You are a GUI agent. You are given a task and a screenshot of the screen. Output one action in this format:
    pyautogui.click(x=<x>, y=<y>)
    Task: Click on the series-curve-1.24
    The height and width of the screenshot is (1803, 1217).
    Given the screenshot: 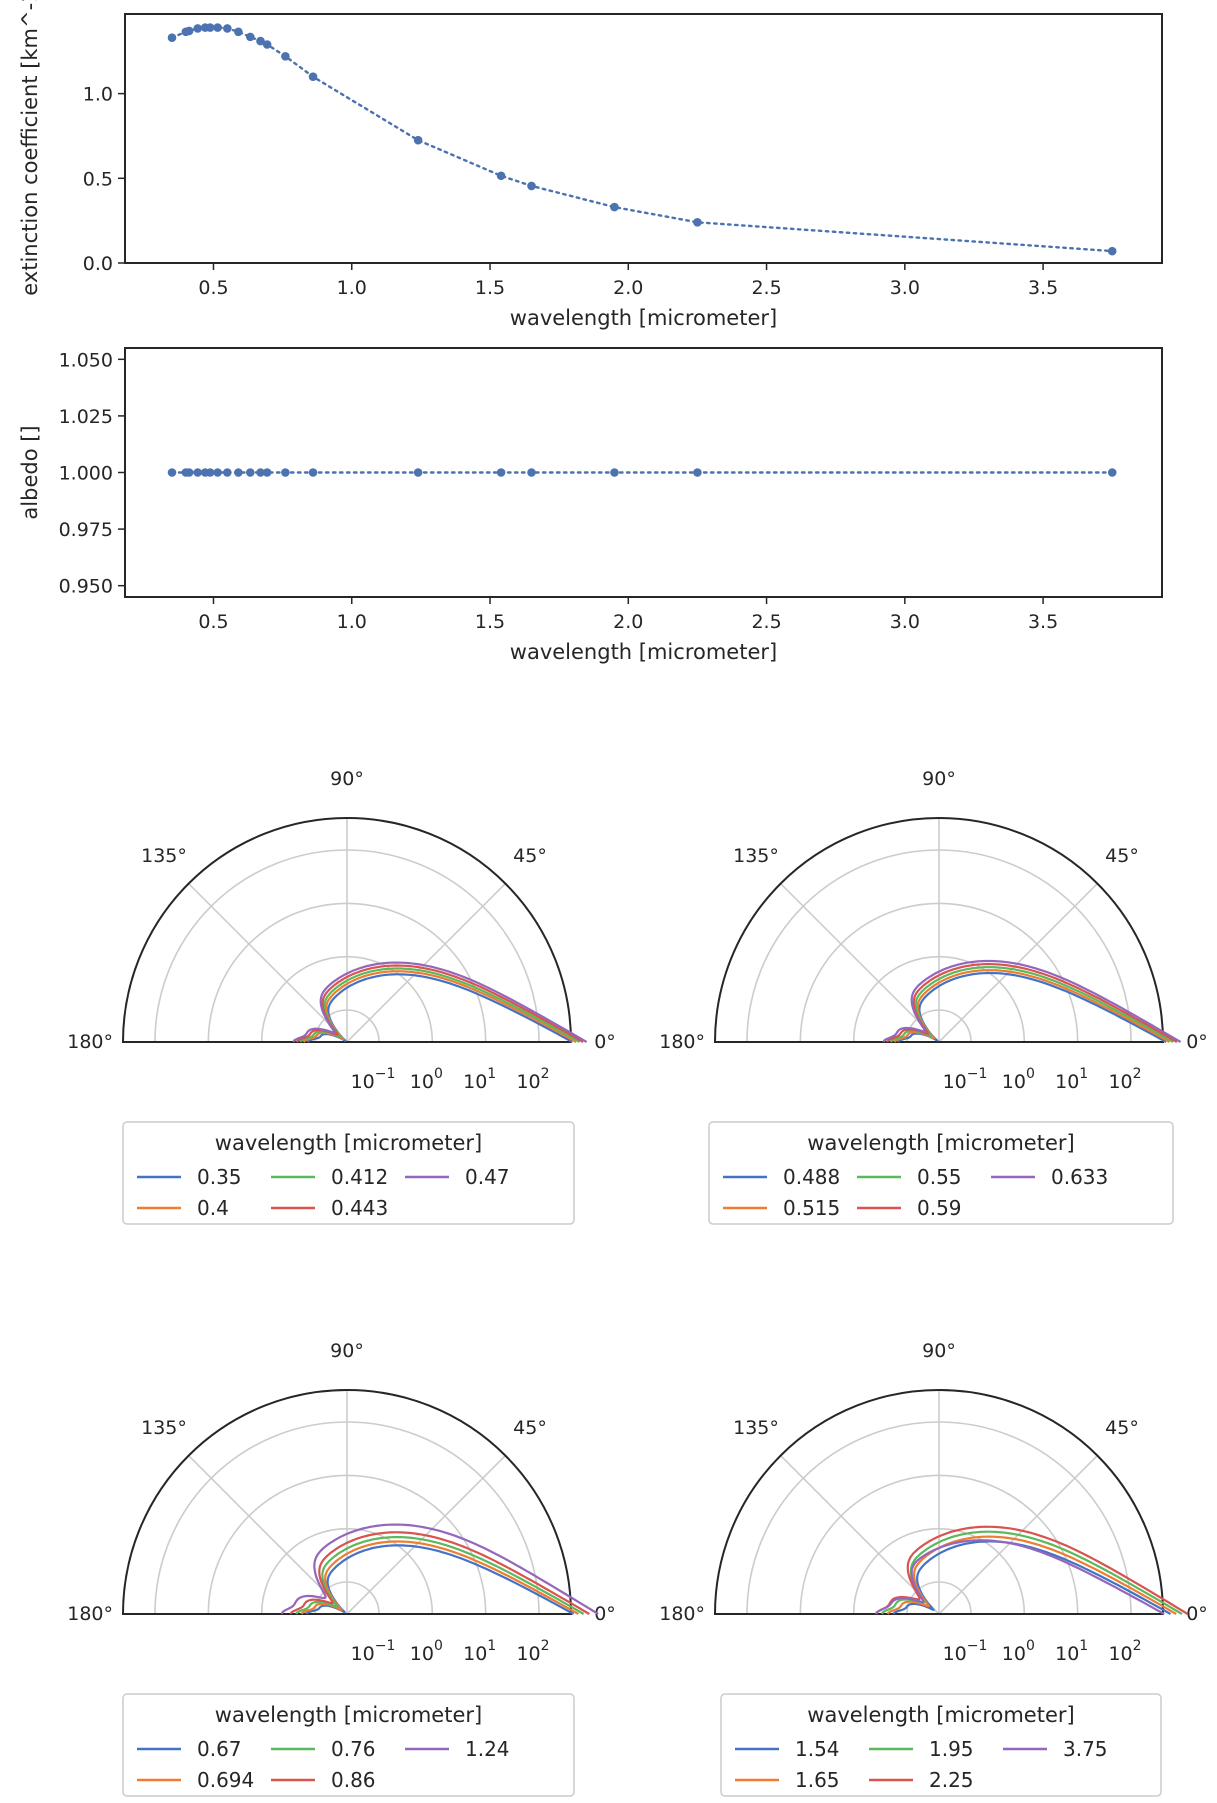 What is the action you would take?
    pyautogui.click(x=439, y=1569)
    